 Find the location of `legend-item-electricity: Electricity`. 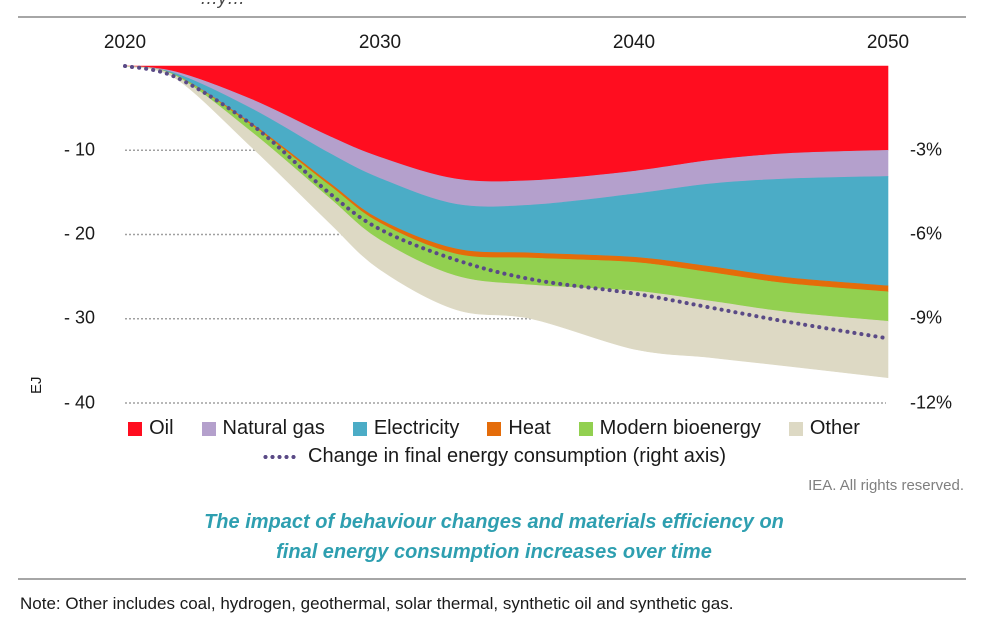

legend-item-electricity: Electricity is located at coordinates (406, 428).